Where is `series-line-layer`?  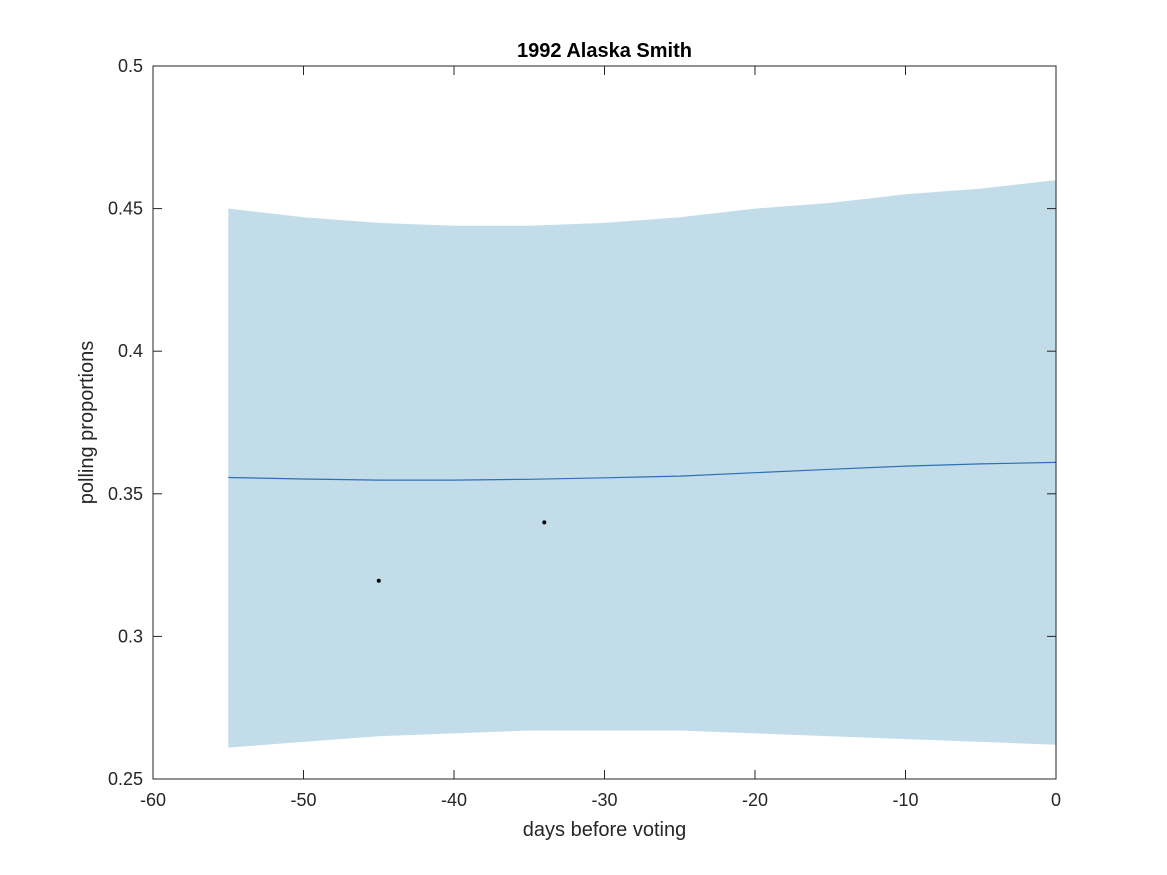
series-line-layer is located at coordinates (642, 471).